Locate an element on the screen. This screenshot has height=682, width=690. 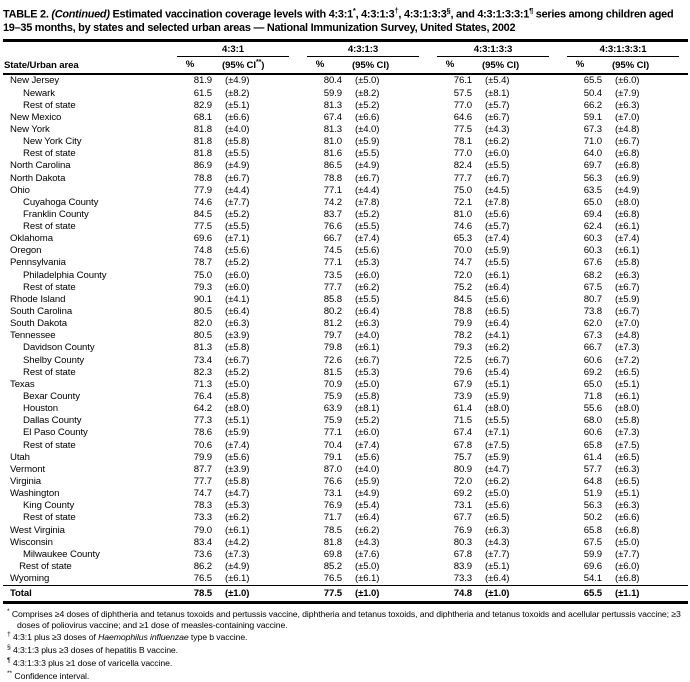
pct-cell: 71.3 is located at coordinates (202, 384).